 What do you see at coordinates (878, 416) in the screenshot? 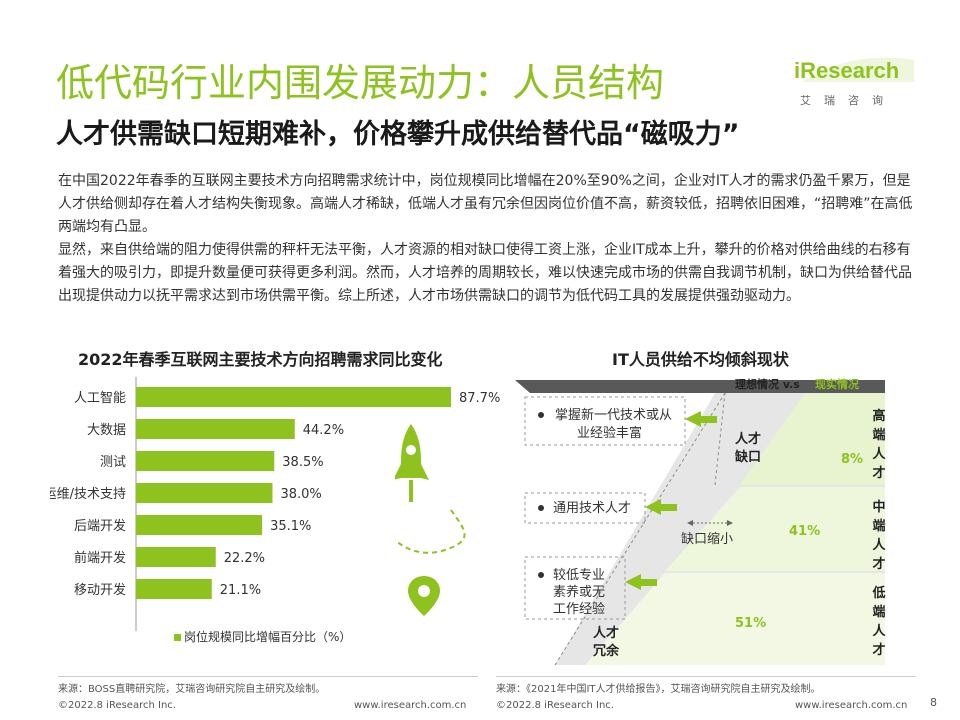
I see `svg-text: 高` at bounding box center [878, 416].